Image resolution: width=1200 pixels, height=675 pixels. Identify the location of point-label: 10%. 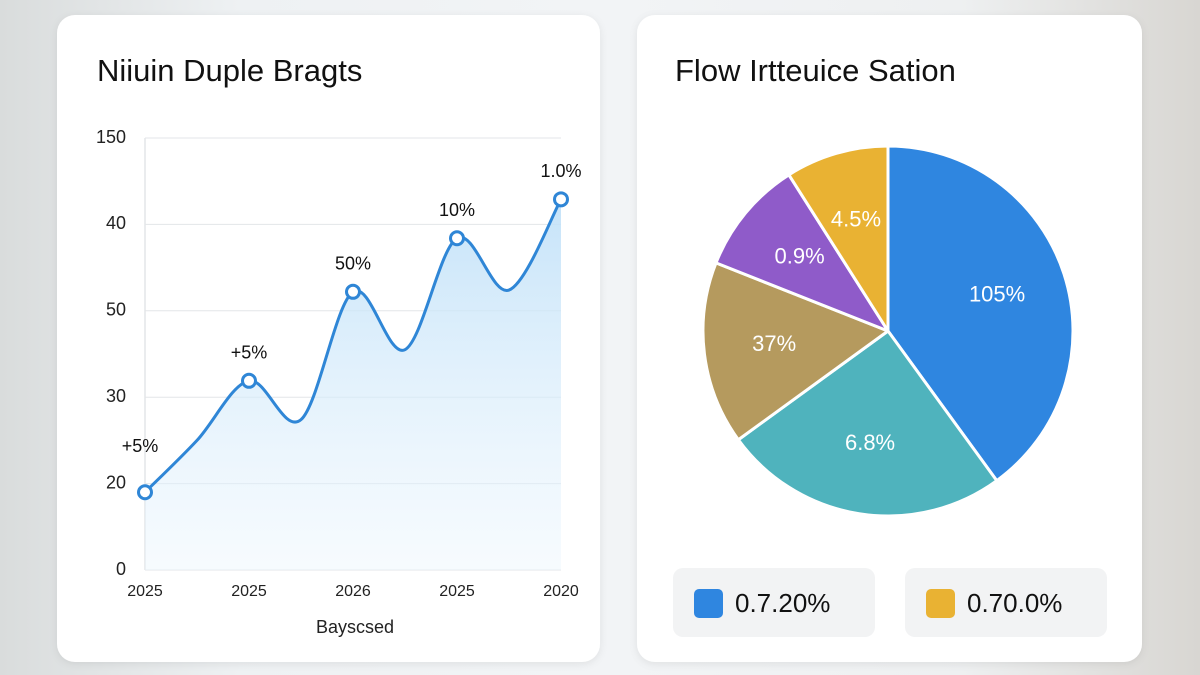
(457, 210).